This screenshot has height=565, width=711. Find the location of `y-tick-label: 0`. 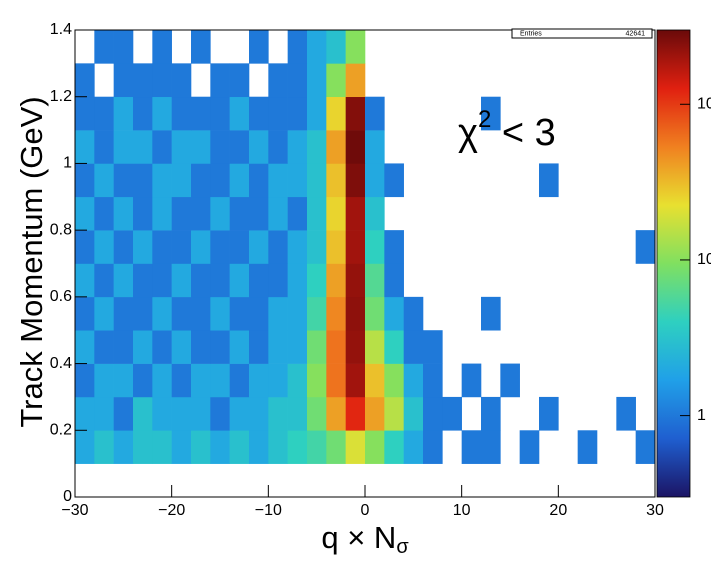

y-tick-label: 0 is located at coordinates (67, 496).